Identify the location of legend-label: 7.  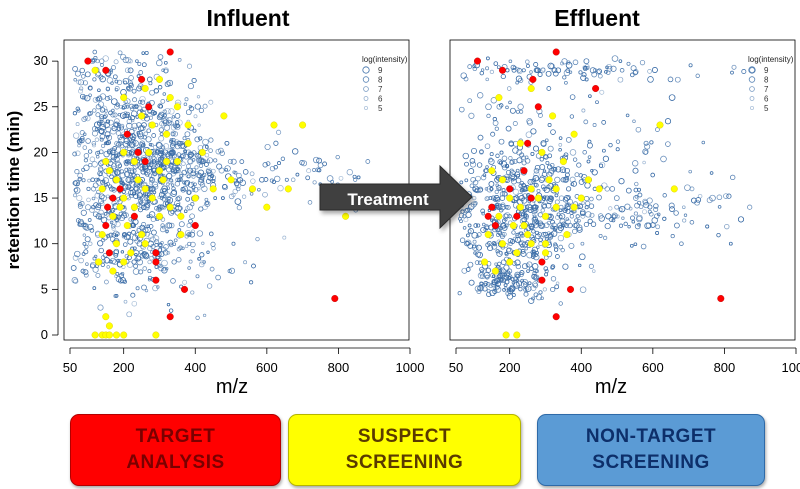
(380, 89).